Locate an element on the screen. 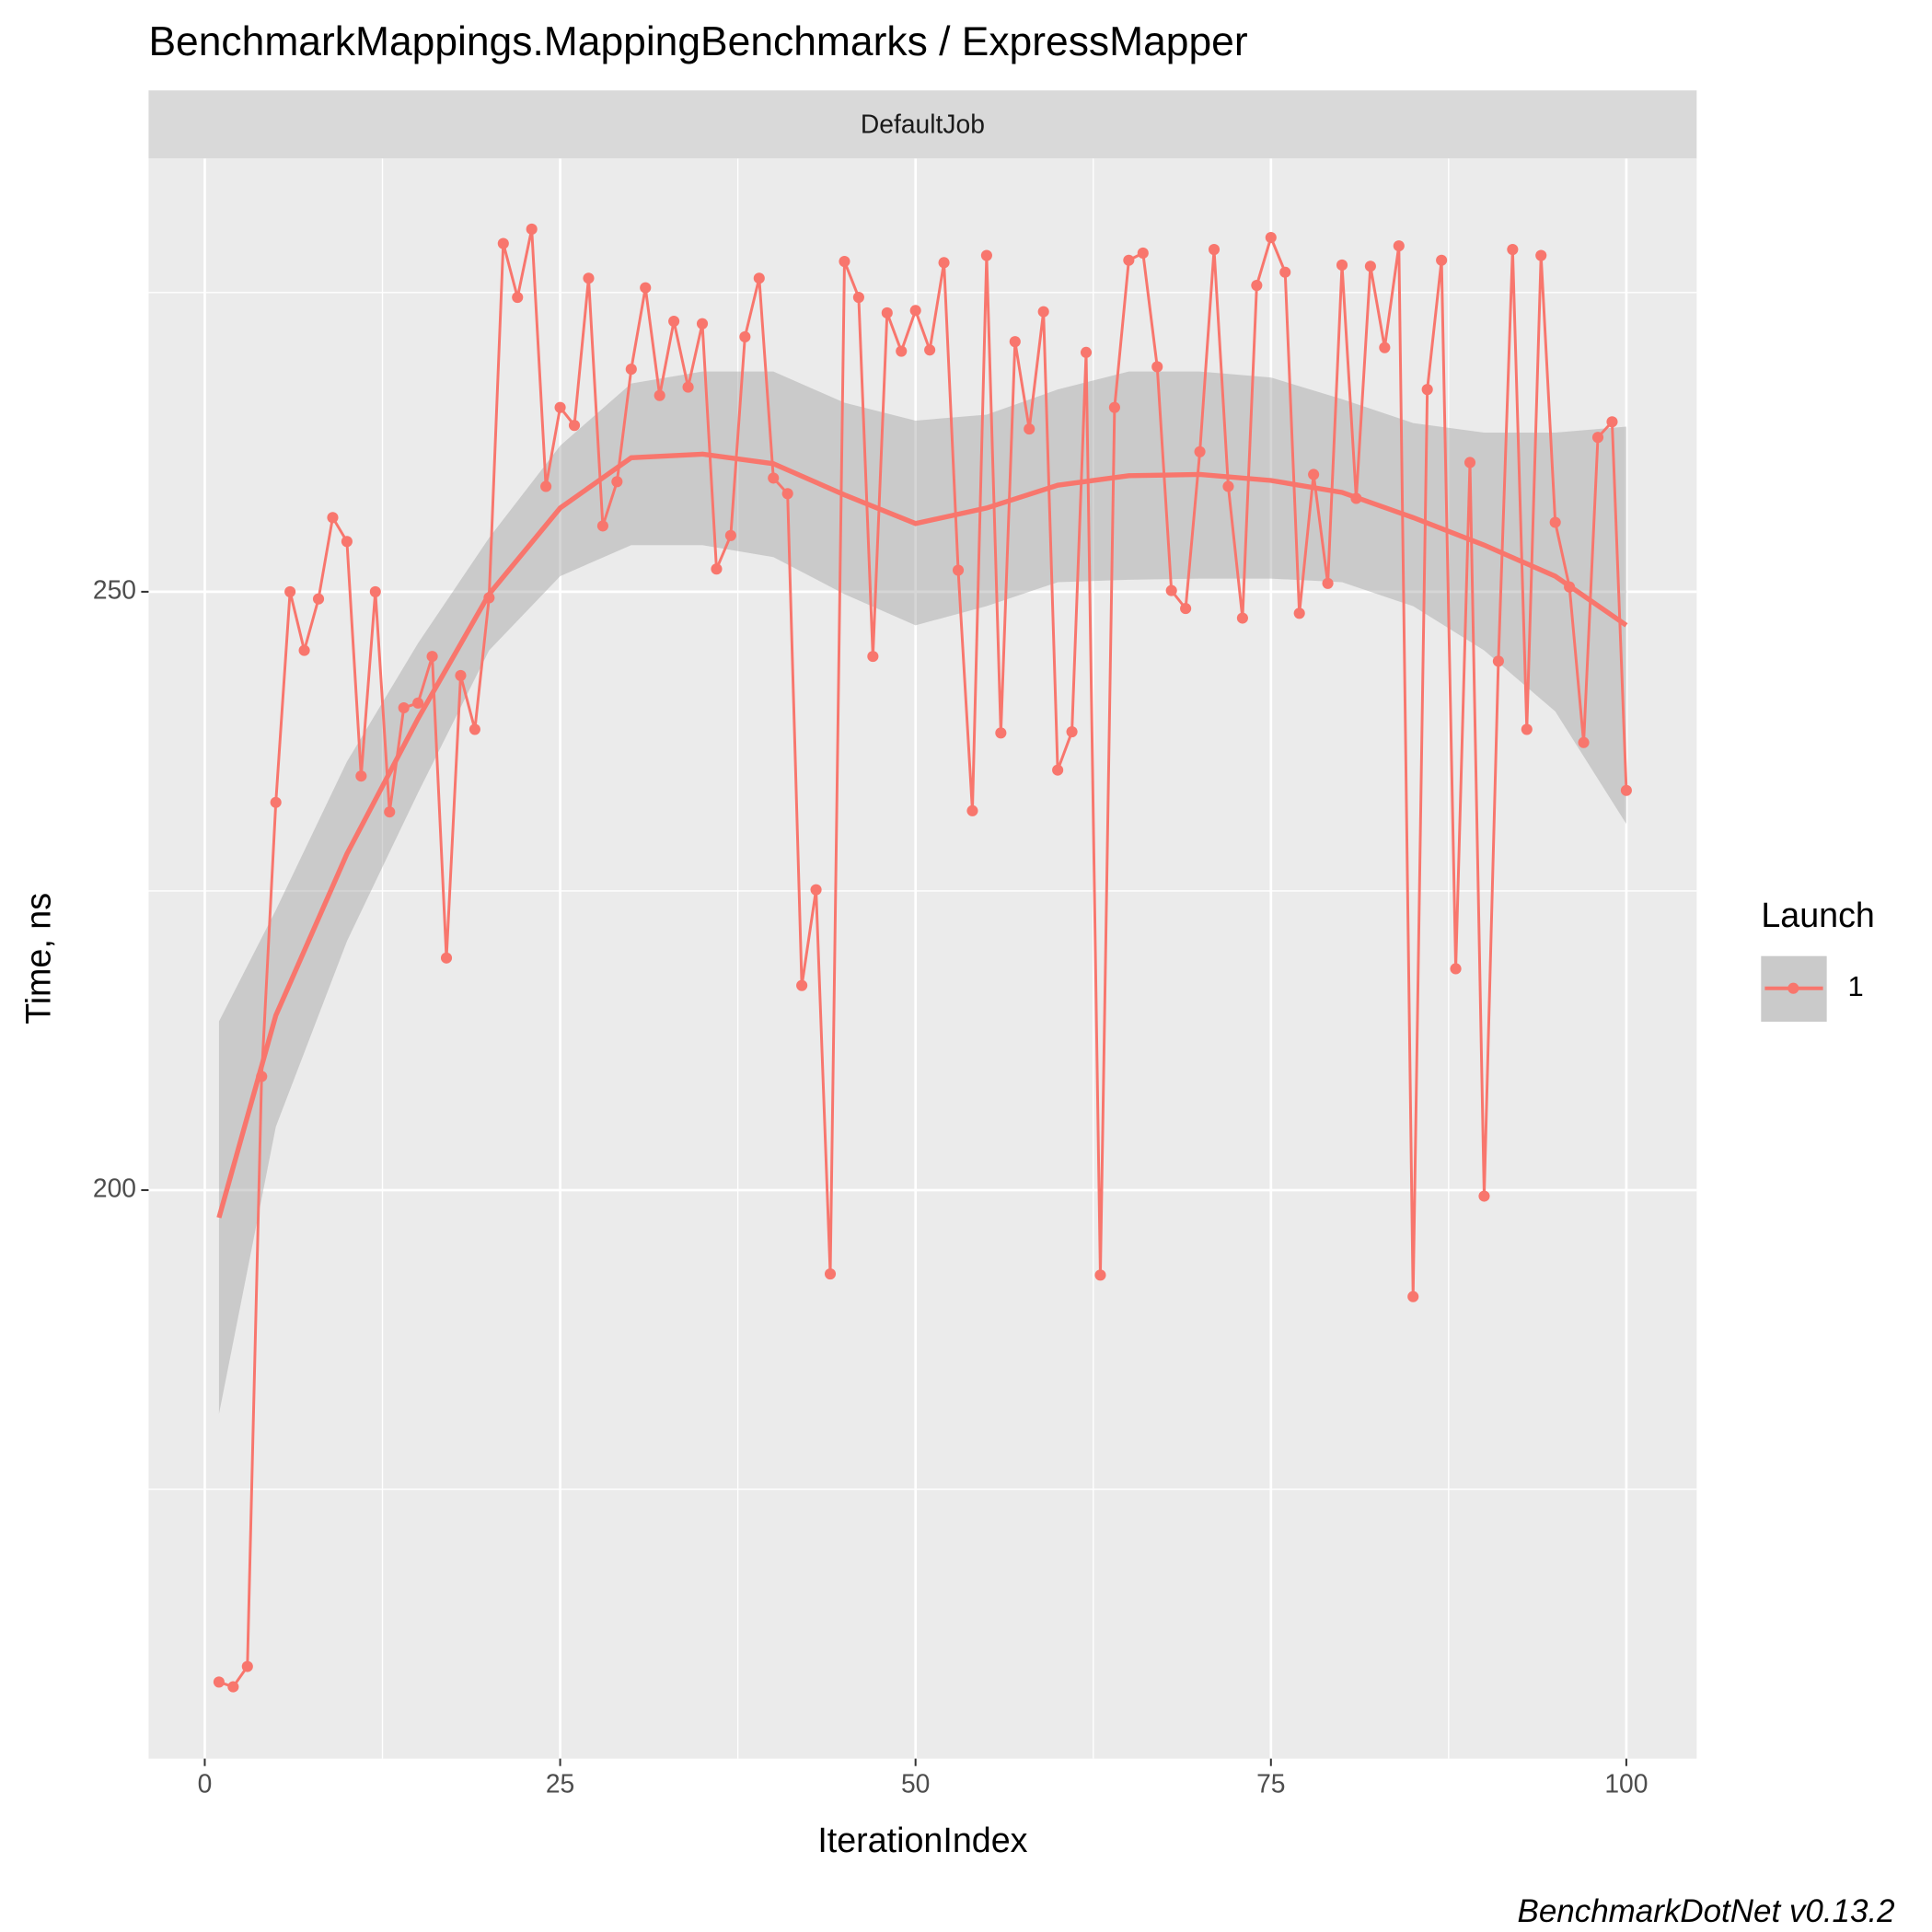 The width and height of the screenshot is (1932, 1932). y-axis-title: Time, ns is located at coordinates (38, 958).